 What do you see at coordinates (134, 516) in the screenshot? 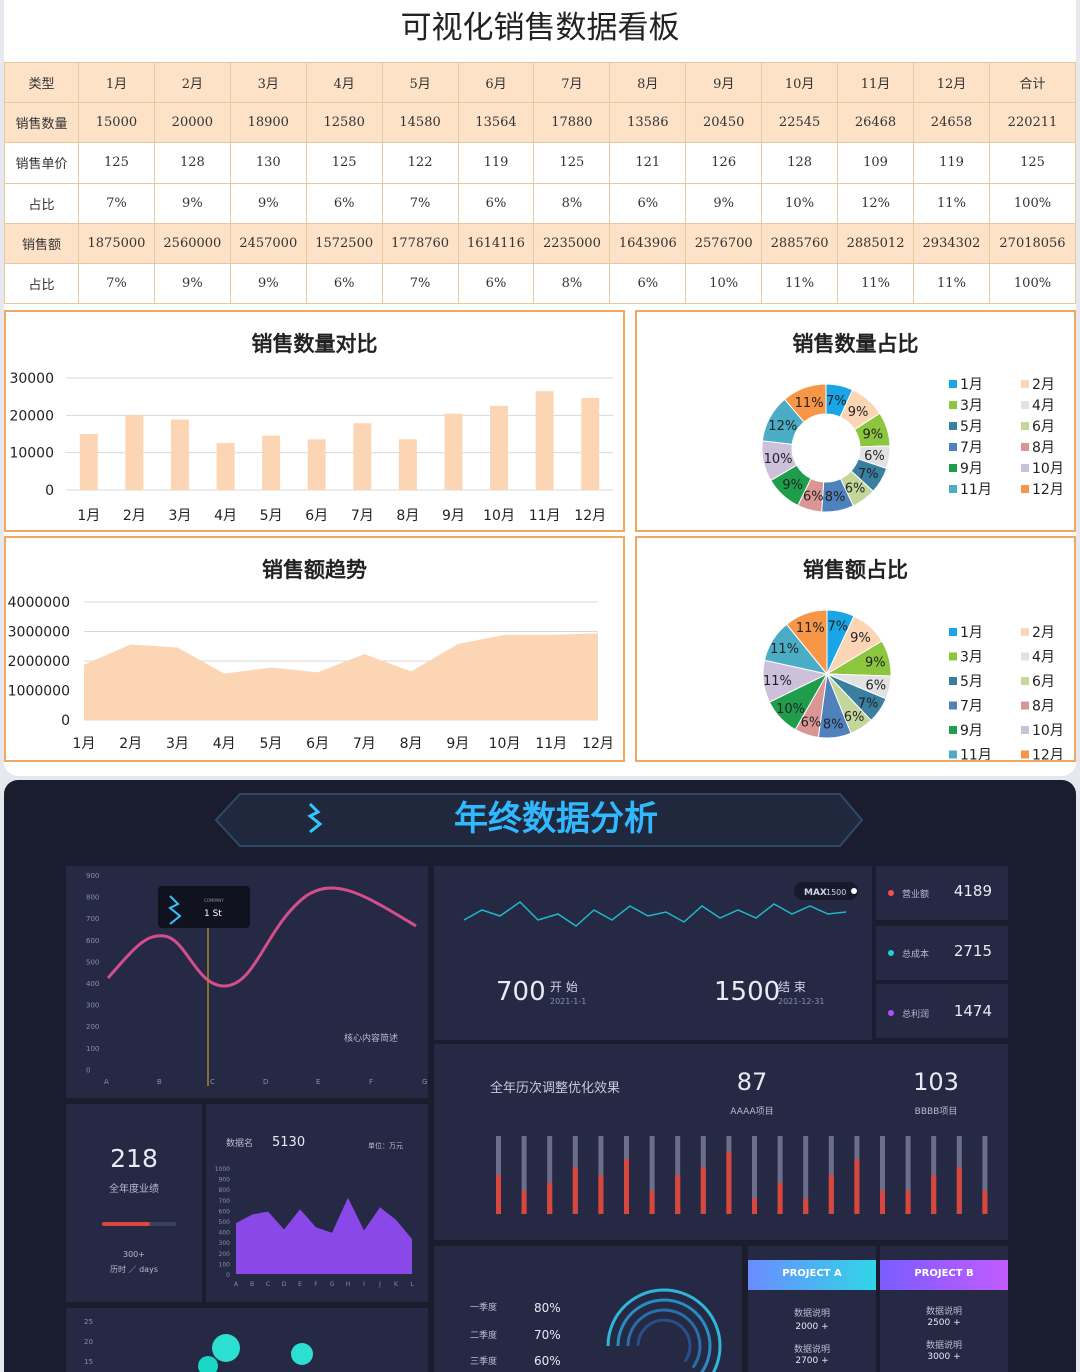
I see `x-tick-label: 2月` at bounding box center [134, 516].